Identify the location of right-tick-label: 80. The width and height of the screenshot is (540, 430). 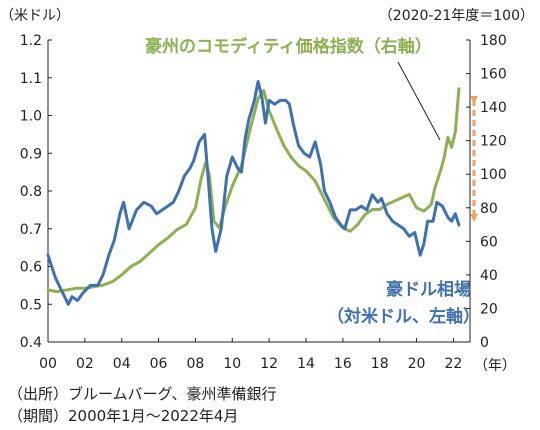
(489, 209).